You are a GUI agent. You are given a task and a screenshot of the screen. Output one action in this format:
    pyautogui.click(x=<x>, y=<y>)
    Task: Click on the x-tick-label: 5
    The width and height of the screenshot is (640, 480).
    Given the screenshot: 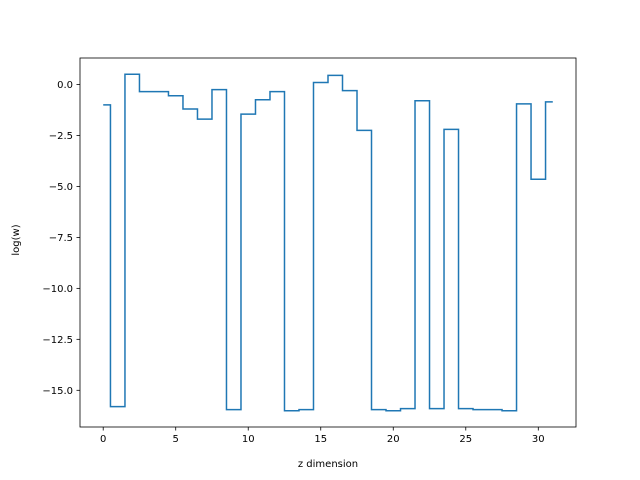 What is the action you would take?
    pyautogui.click(x=176, y=439)
    